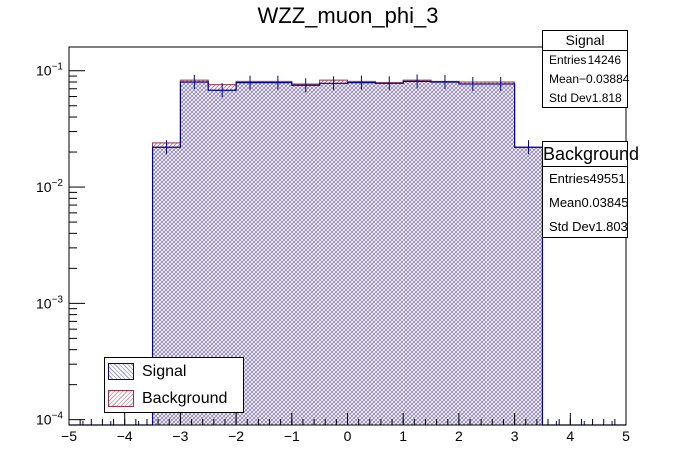  What do you see at coordinates (121, 398) in the screenshot?
I see `background-swatch` at bounding box center [121, 398].